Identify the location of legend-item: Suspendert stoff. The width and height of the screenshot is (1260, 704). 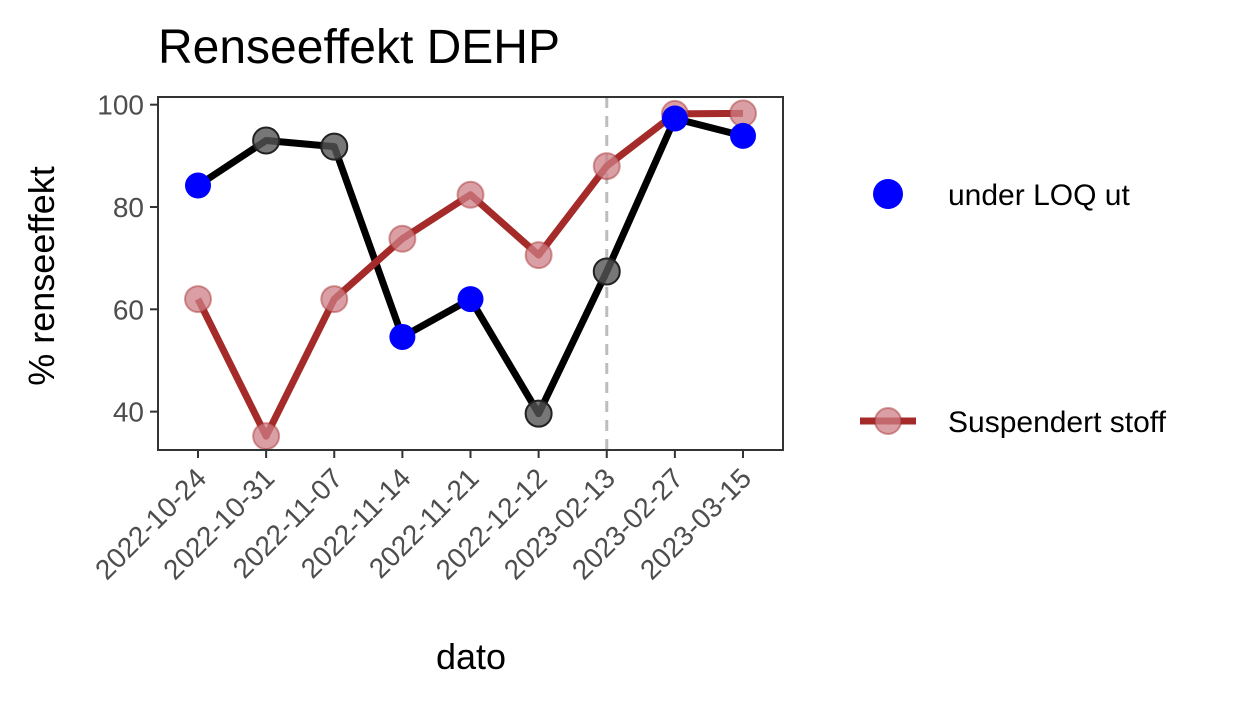
(1013, 422).